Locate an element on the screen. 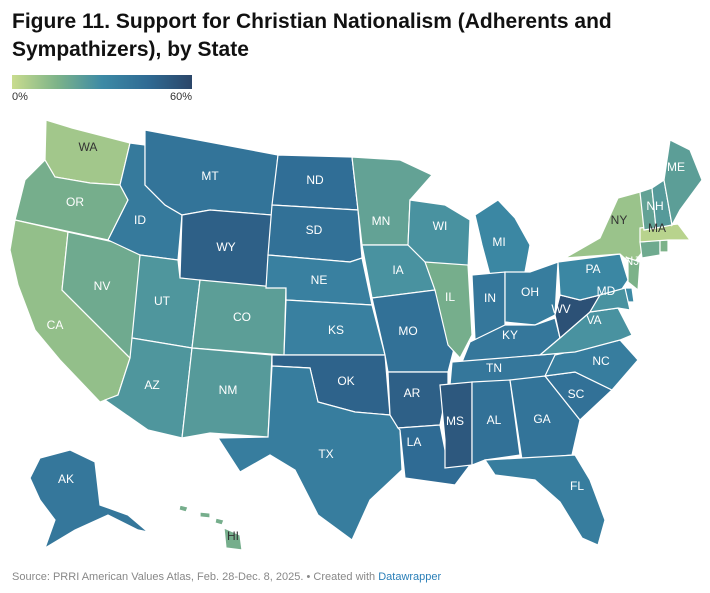 This screenshot has height=593, width=710. label-TX: TX is located at coordinates (325, 454).